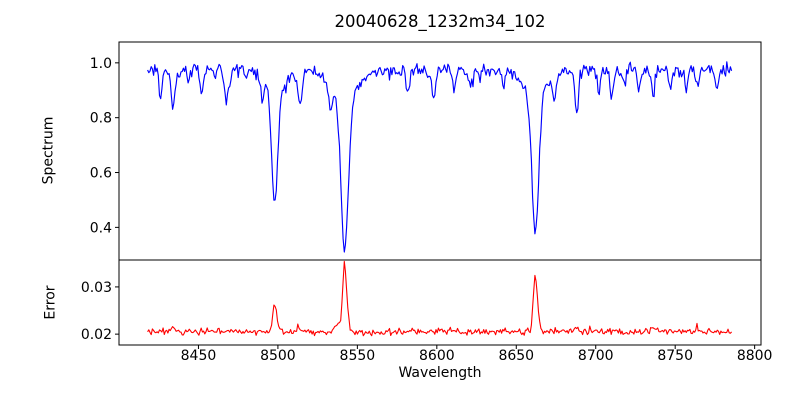  What do you see at coordinates (96, 288) in the screenshot?
I see `error-y-tick-label: 0.03` at bounding box center [96, 288].